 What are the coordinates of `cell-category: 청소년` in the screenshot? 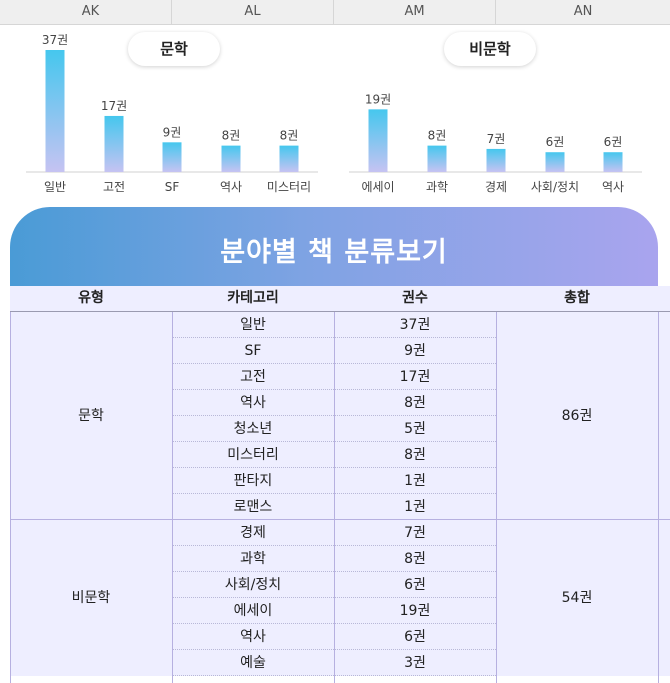 It's located at (253, 429).